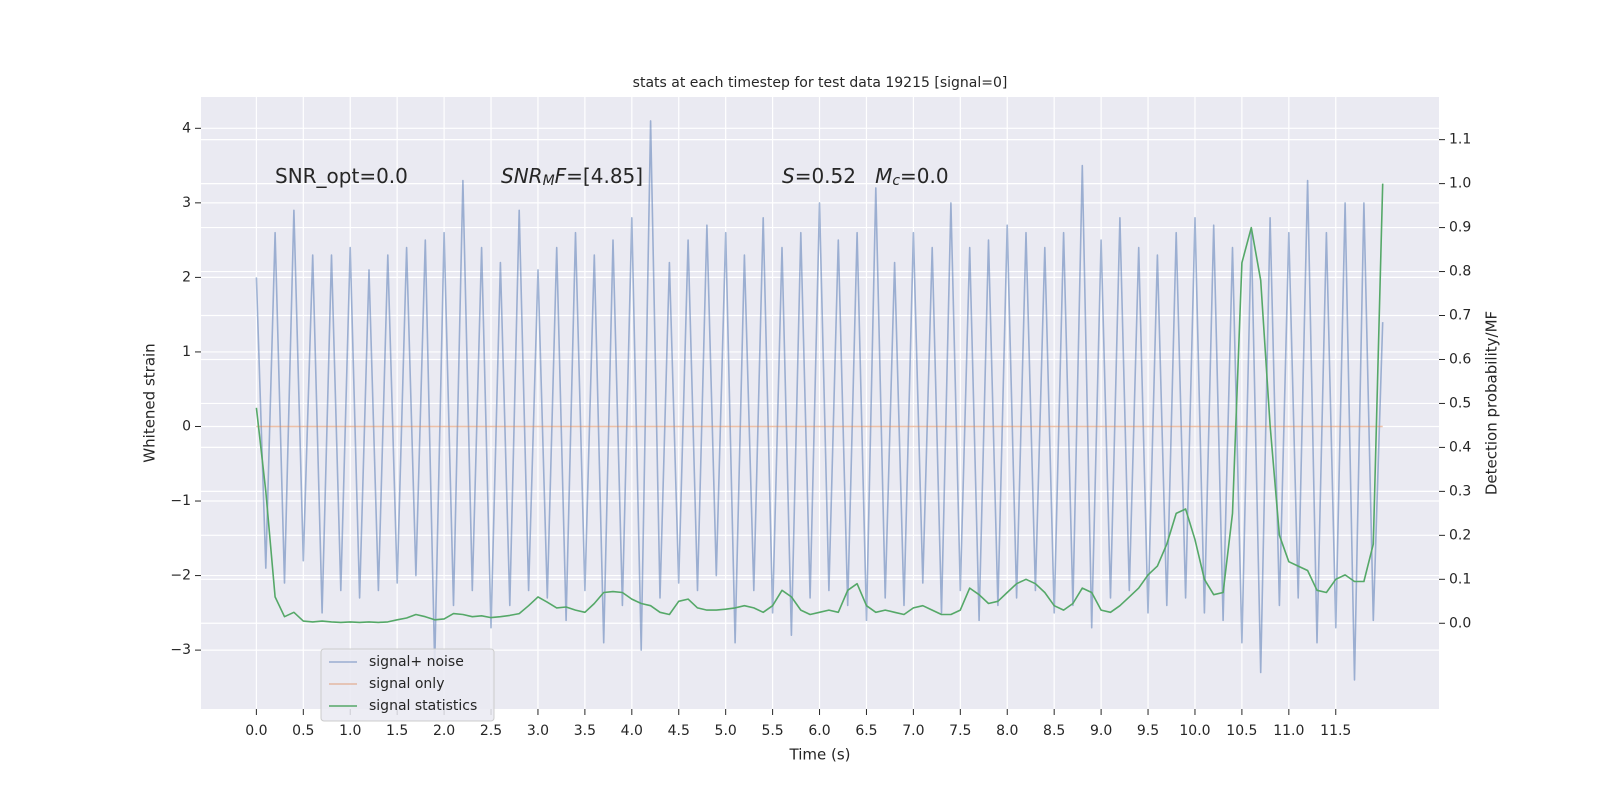 This screenshot has height=800, width=1600. I want to click on x-tick-label: 3.0, so click(538, 731).